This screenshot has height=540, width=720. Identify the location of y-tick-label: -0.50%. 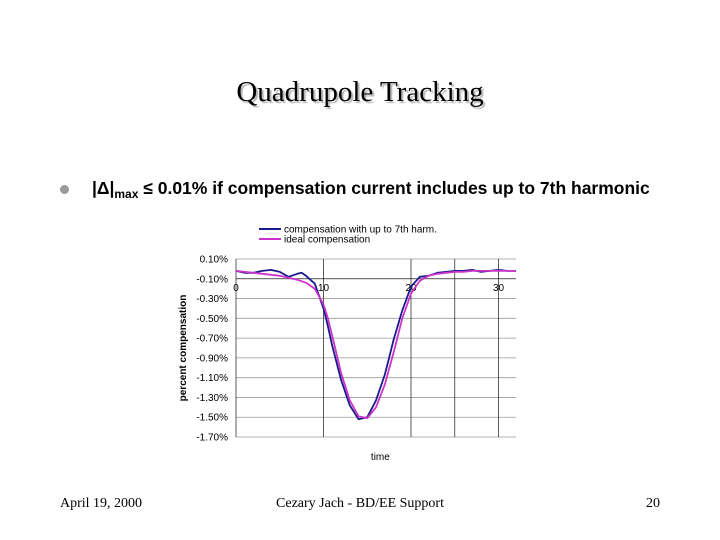
(212, 319).